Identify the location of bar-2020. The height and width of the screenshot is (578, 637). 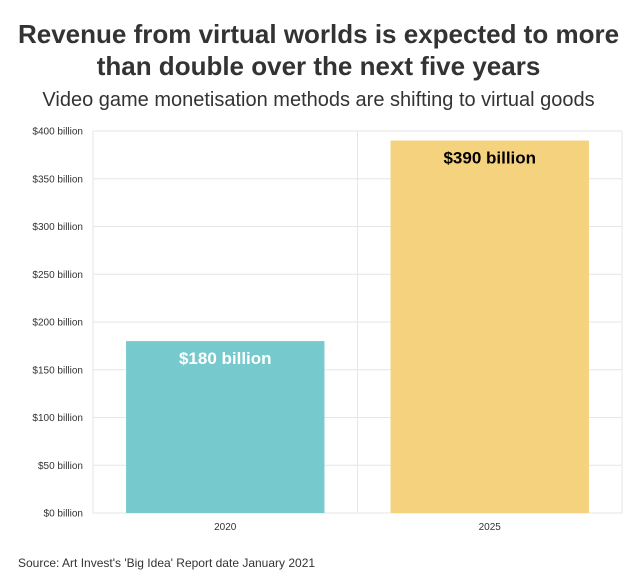
(225, 427).